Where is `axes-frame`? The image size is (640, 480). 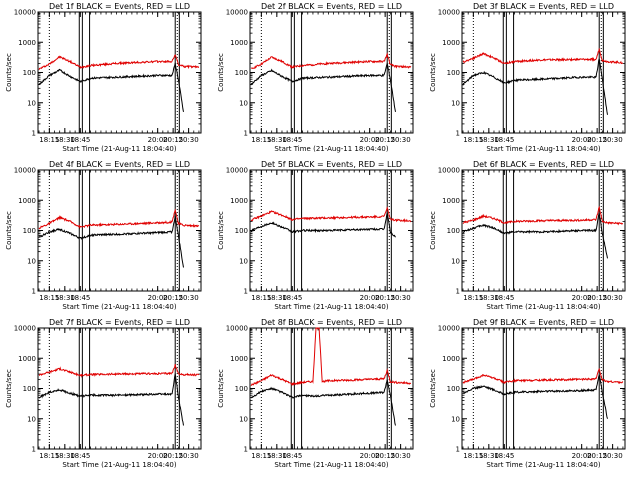 axes-frame is located at coordinates (543, 72).